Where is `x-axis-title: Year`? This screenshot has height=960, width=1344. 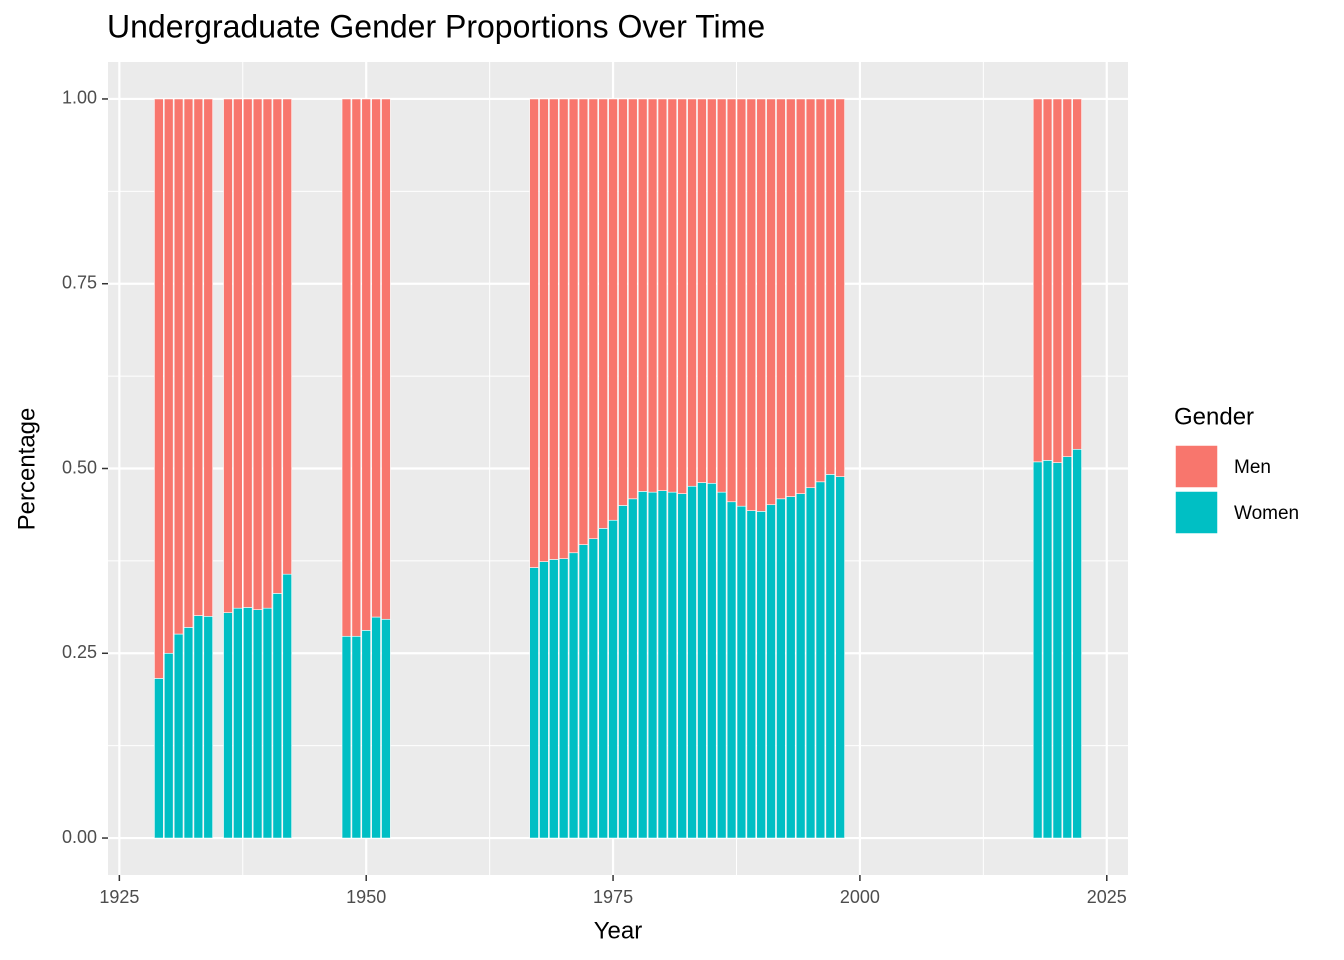 x-axis-title: Year is located at coordinates (618, 930).